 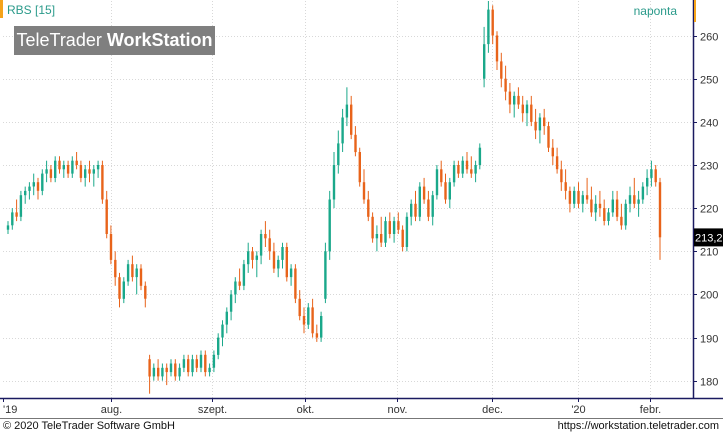 I want to click on y-tick-label: 250, so click(x=709, y=81).